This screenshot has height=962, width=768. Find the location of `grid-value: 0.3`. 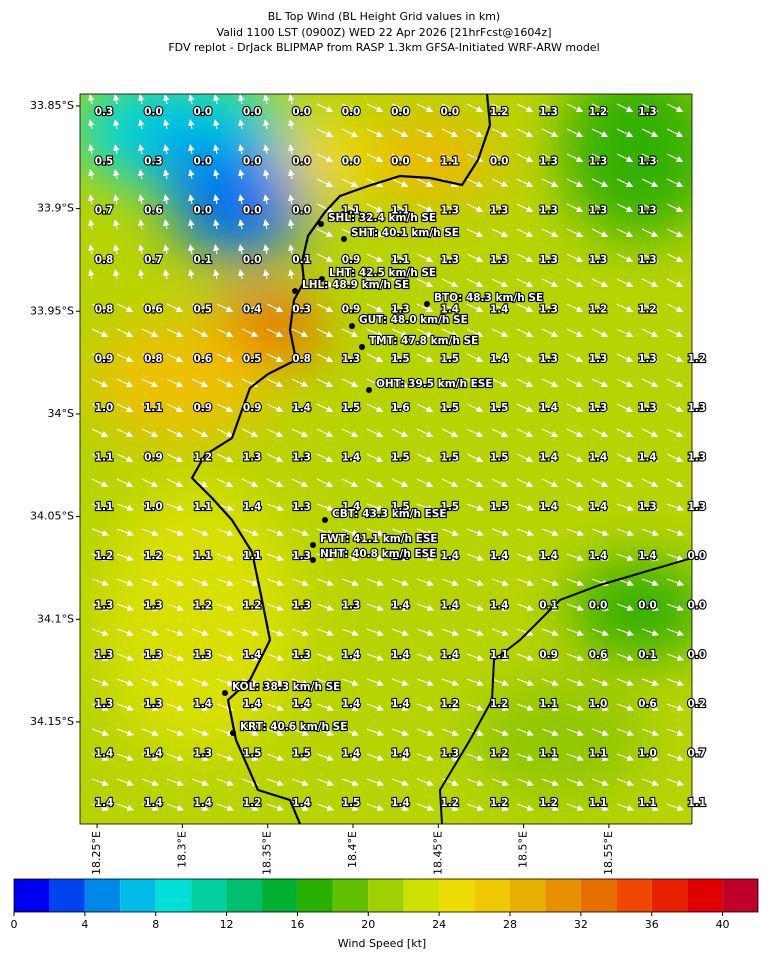

grid-value: 0.3 is located at coordinates (153, 161).